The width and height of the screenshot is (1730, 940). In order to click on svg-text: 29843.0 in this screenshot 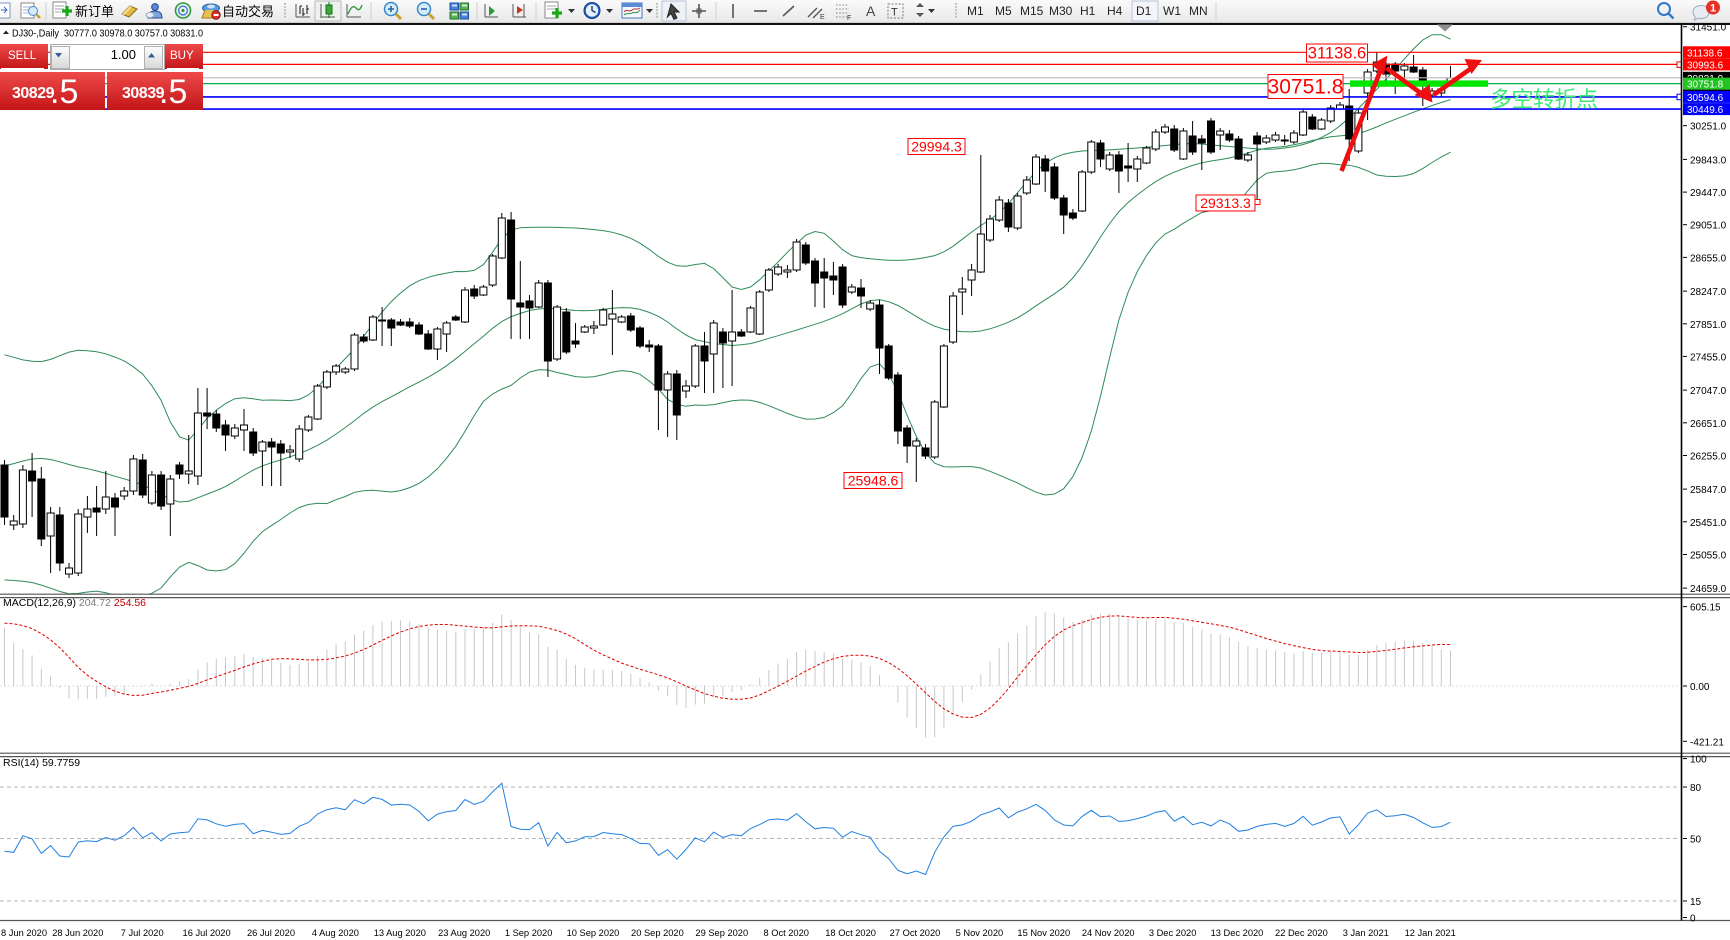, I will do `click(1708, 160)`.